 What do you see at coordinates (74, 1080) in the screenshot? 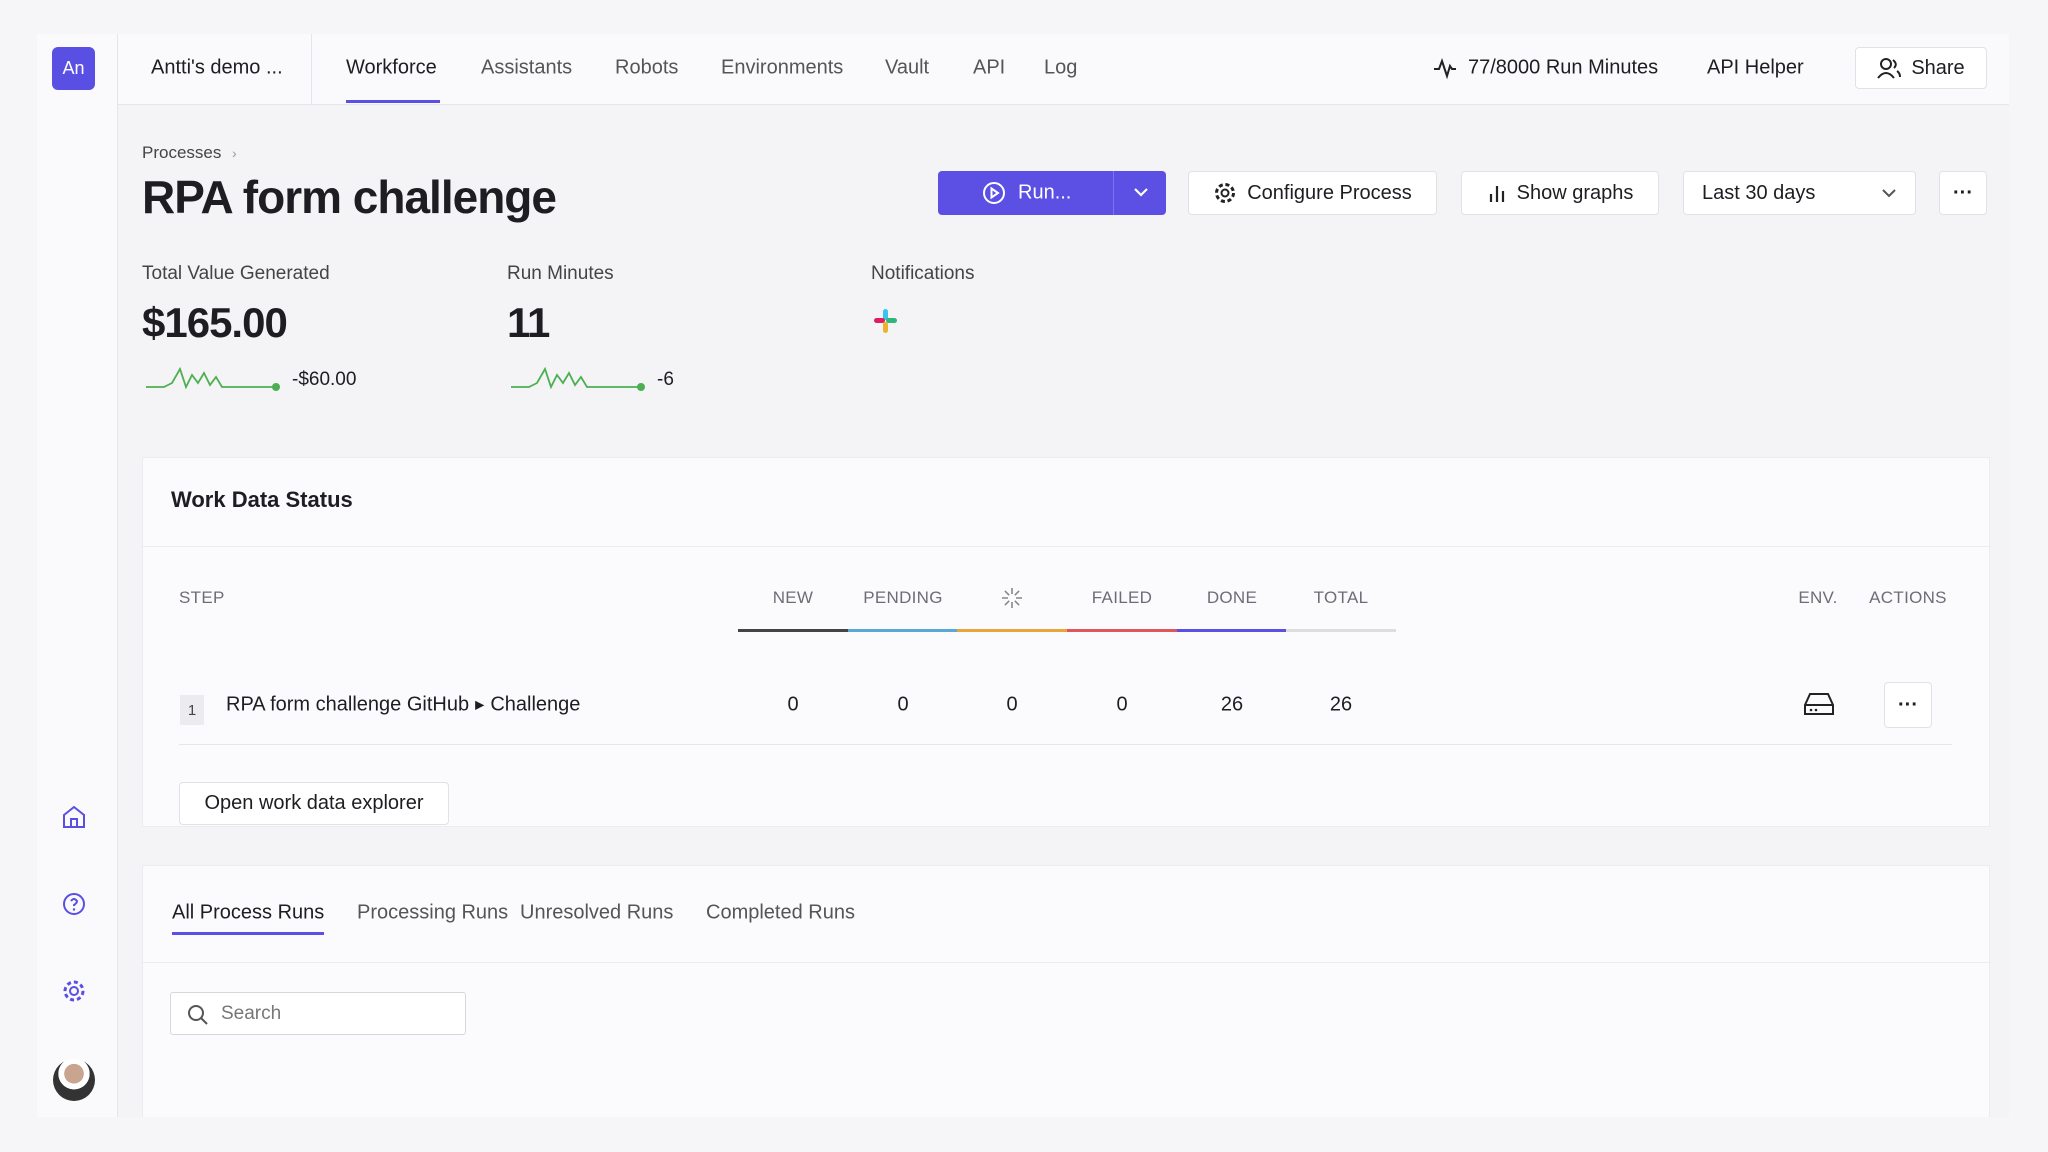
I see `user-avatar` at bounding box center [74, 1080].